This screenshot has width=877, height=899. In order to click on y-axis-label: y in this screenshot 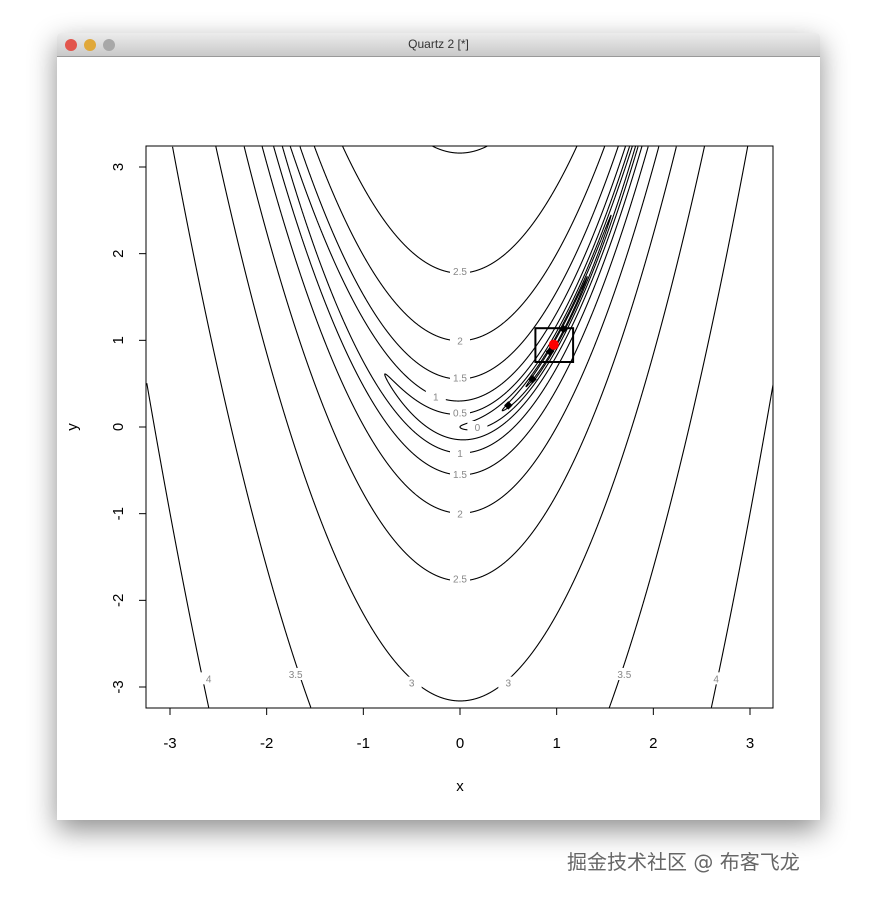, I will do `click(72, 427)`.